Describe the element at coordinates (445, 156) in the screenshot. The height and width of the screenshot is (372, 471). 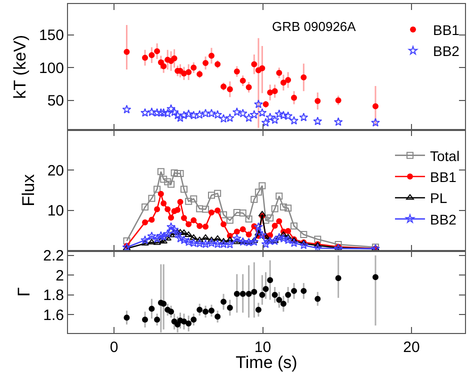
I see `legend-label: Total` at that location.